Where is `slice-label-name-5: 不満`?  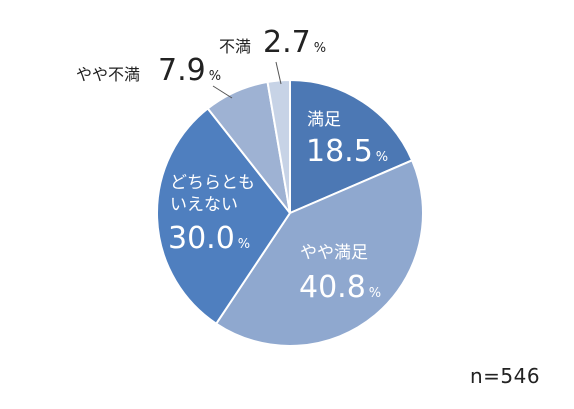
slice-label-name-5: 不満 is located at coordinates (235, 46).